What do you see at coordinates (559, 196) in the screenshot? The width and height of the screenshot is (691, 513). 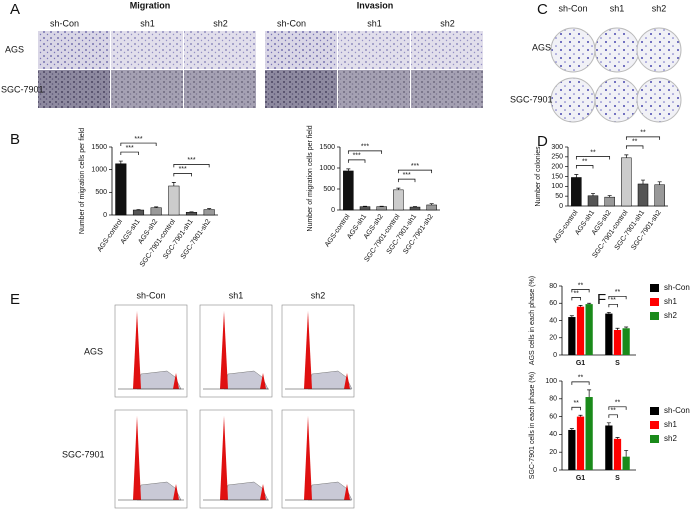 I see `y-tick-label: 50` at bounding box center [559, 196].